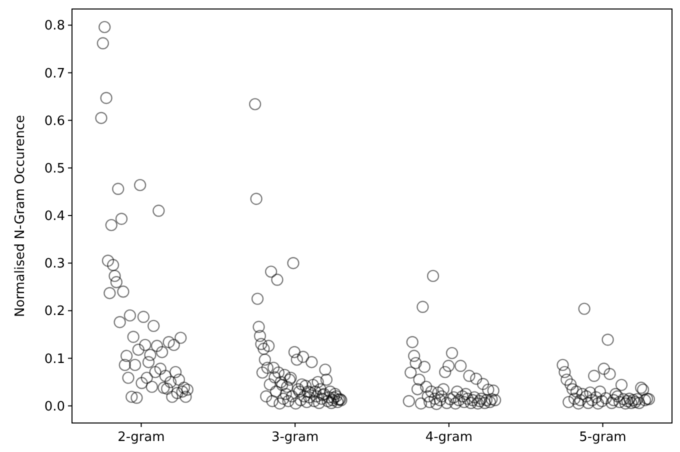 This screenshot has width=680, height=452. Describe the element at coordinates (54, 359) in the screenshot. I see `y-tick-label: 0.1` at that location.